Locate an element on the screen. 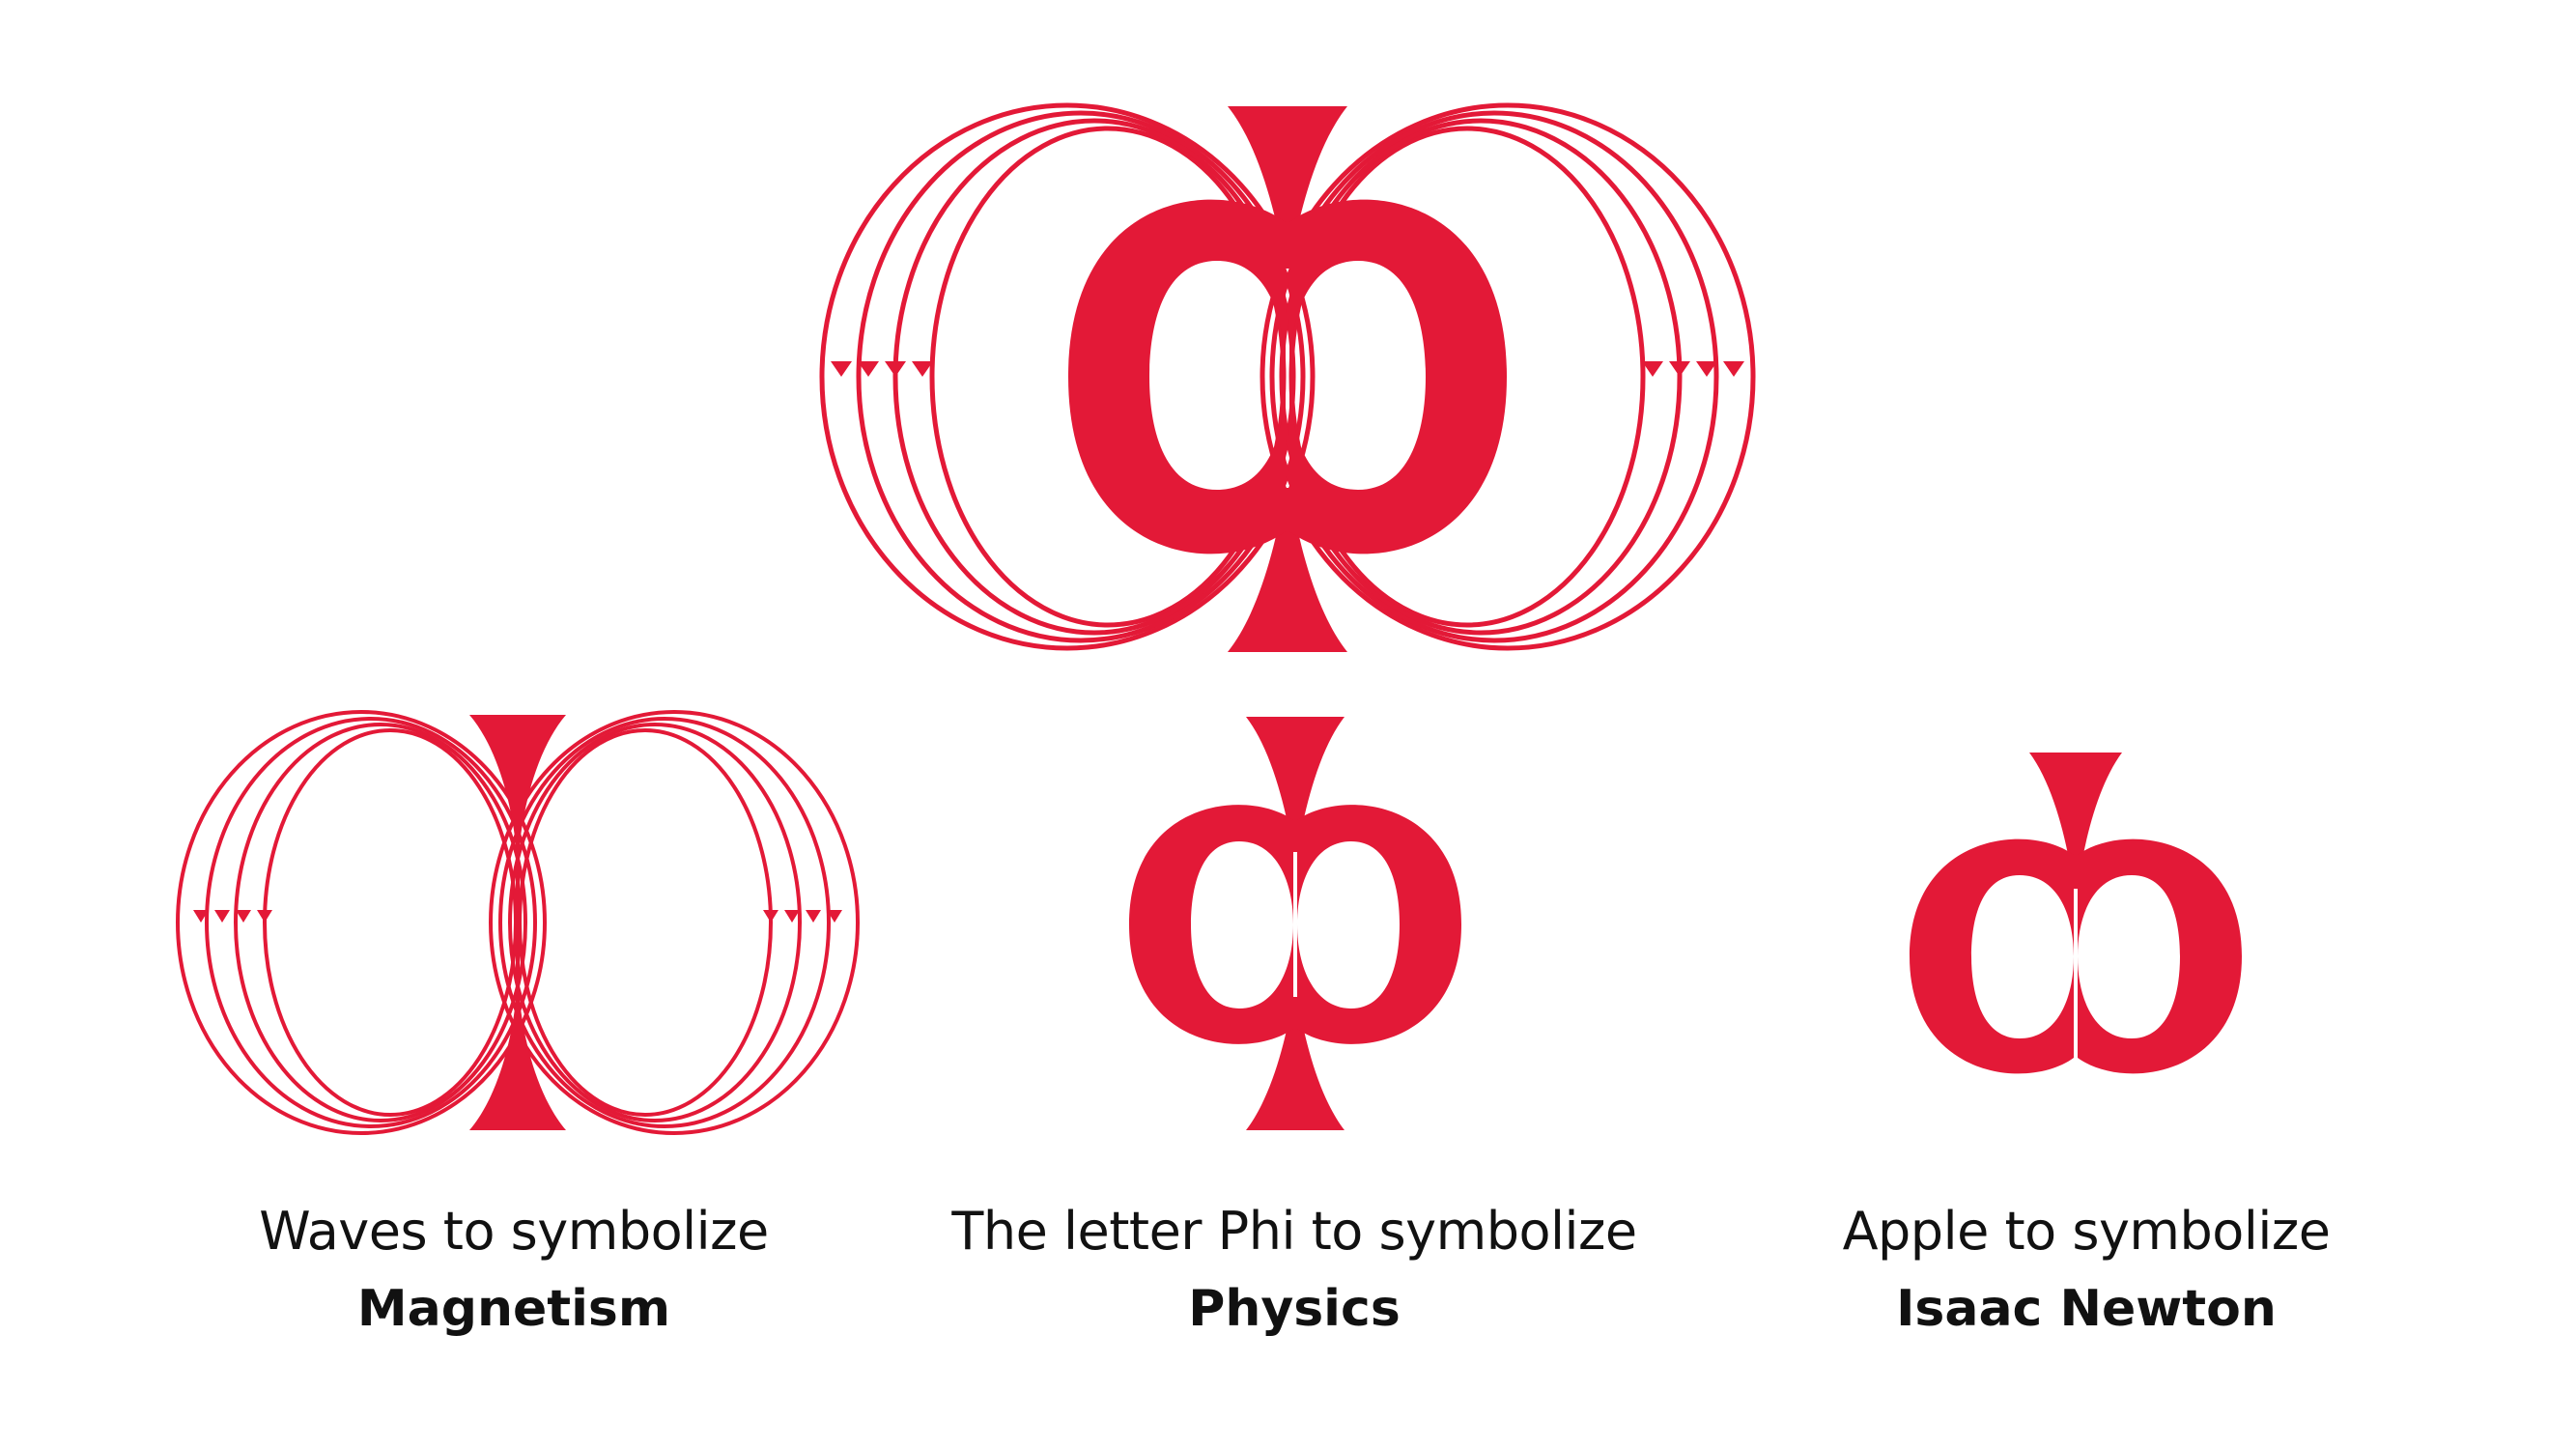 The height and width of the screenshot is (1449, 2576). caption-text: Waves to symbolize is located at coordinates (514, 1231).